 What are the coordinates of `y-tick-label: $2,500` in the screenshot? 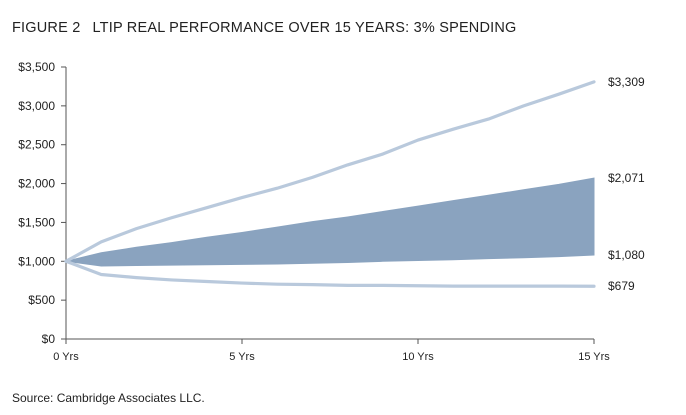 It's located at (36, 145).